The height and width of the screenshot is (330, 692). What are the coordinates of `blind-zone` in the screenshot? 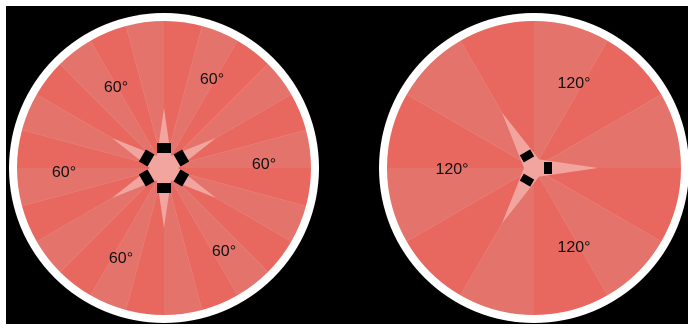 It's located at (164, 168).